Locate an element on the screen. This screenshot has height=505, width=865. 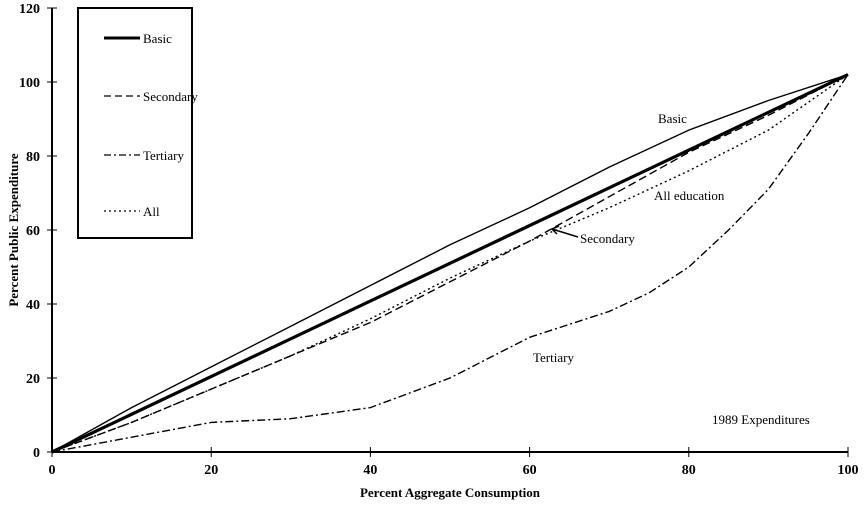
legend-label-secondary: Secondary is located at coordinates (170, 96).